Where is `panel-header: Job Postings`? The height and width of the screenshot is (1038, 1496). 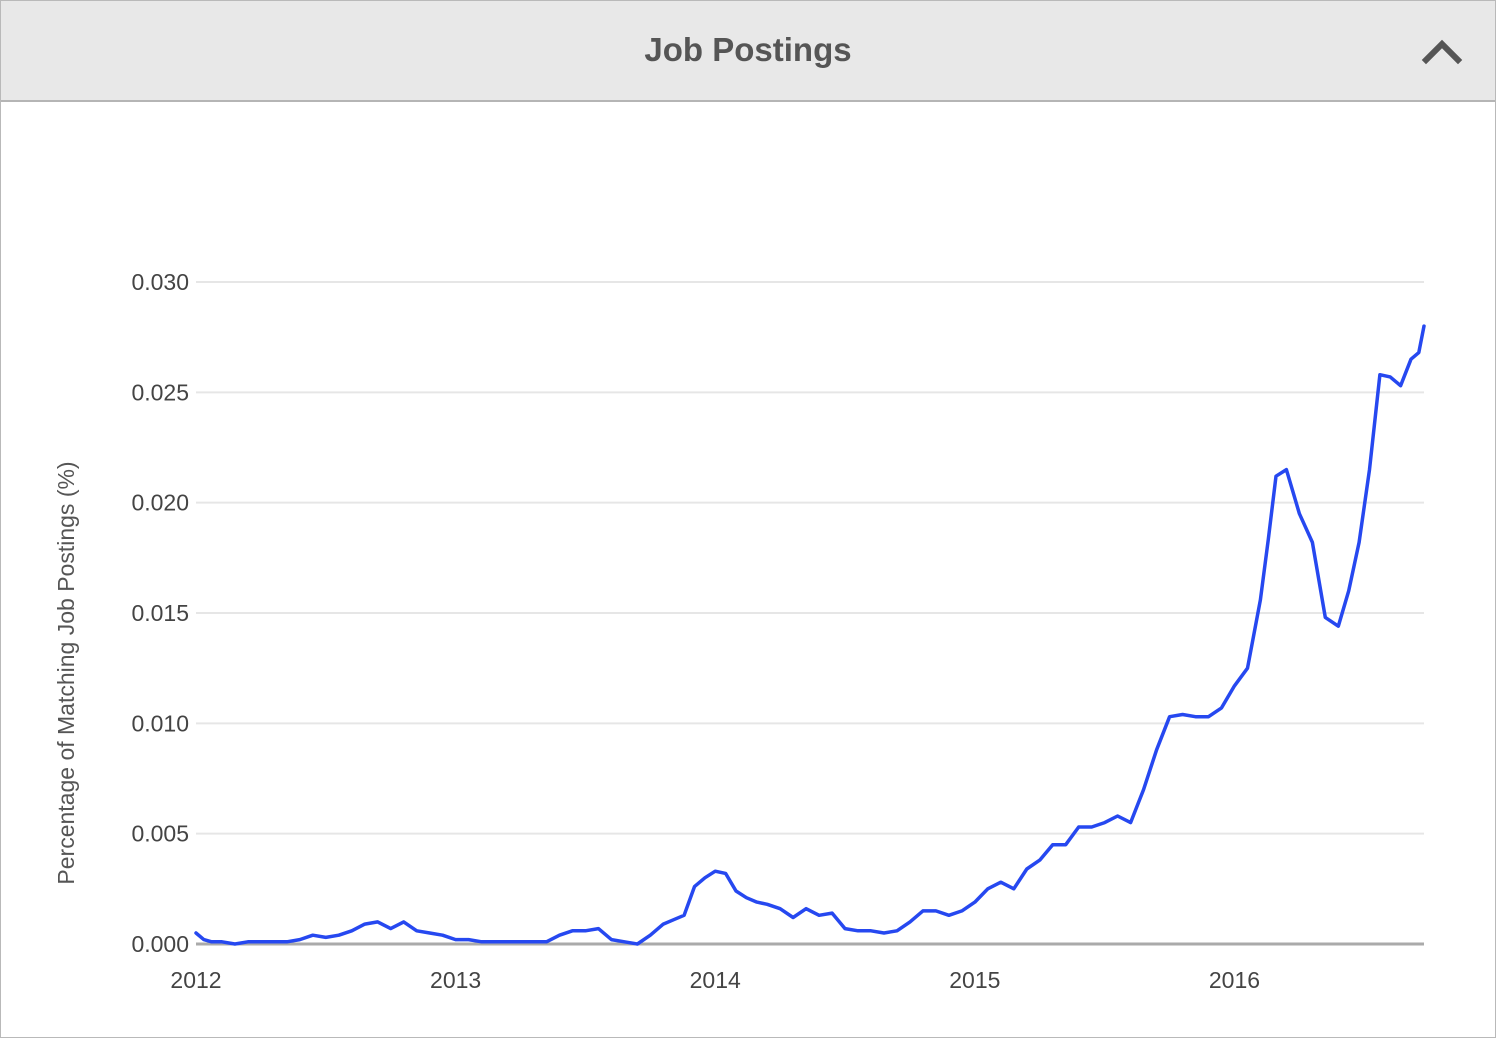 panel-header: Job Postings is located at coordinates (748, 51).